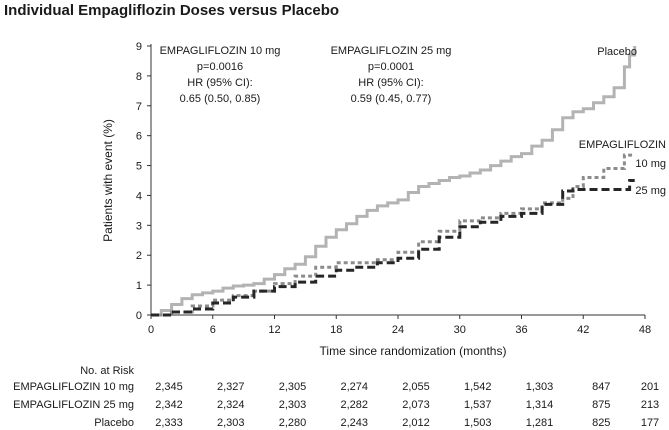 The image size is (669, 430). I want to click on risk-cell: 847, so click(601, 387).